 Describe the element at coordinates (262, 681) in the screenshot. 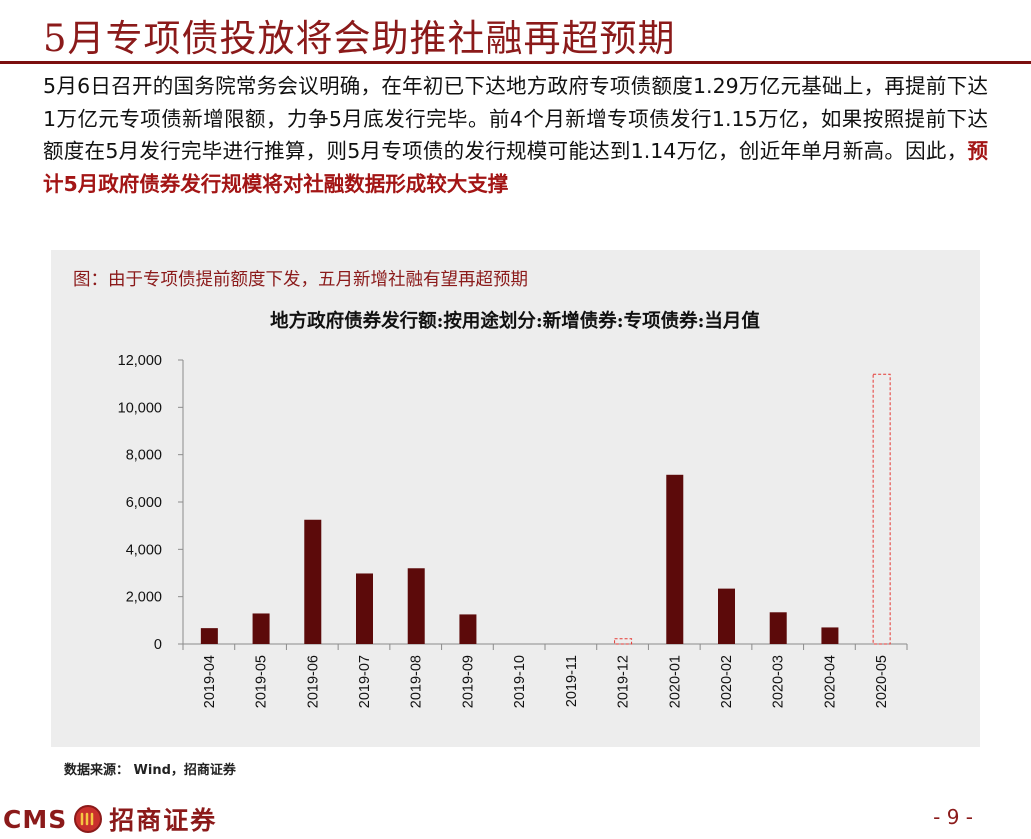

I see `x-tick-label: 2019-05` at that location.